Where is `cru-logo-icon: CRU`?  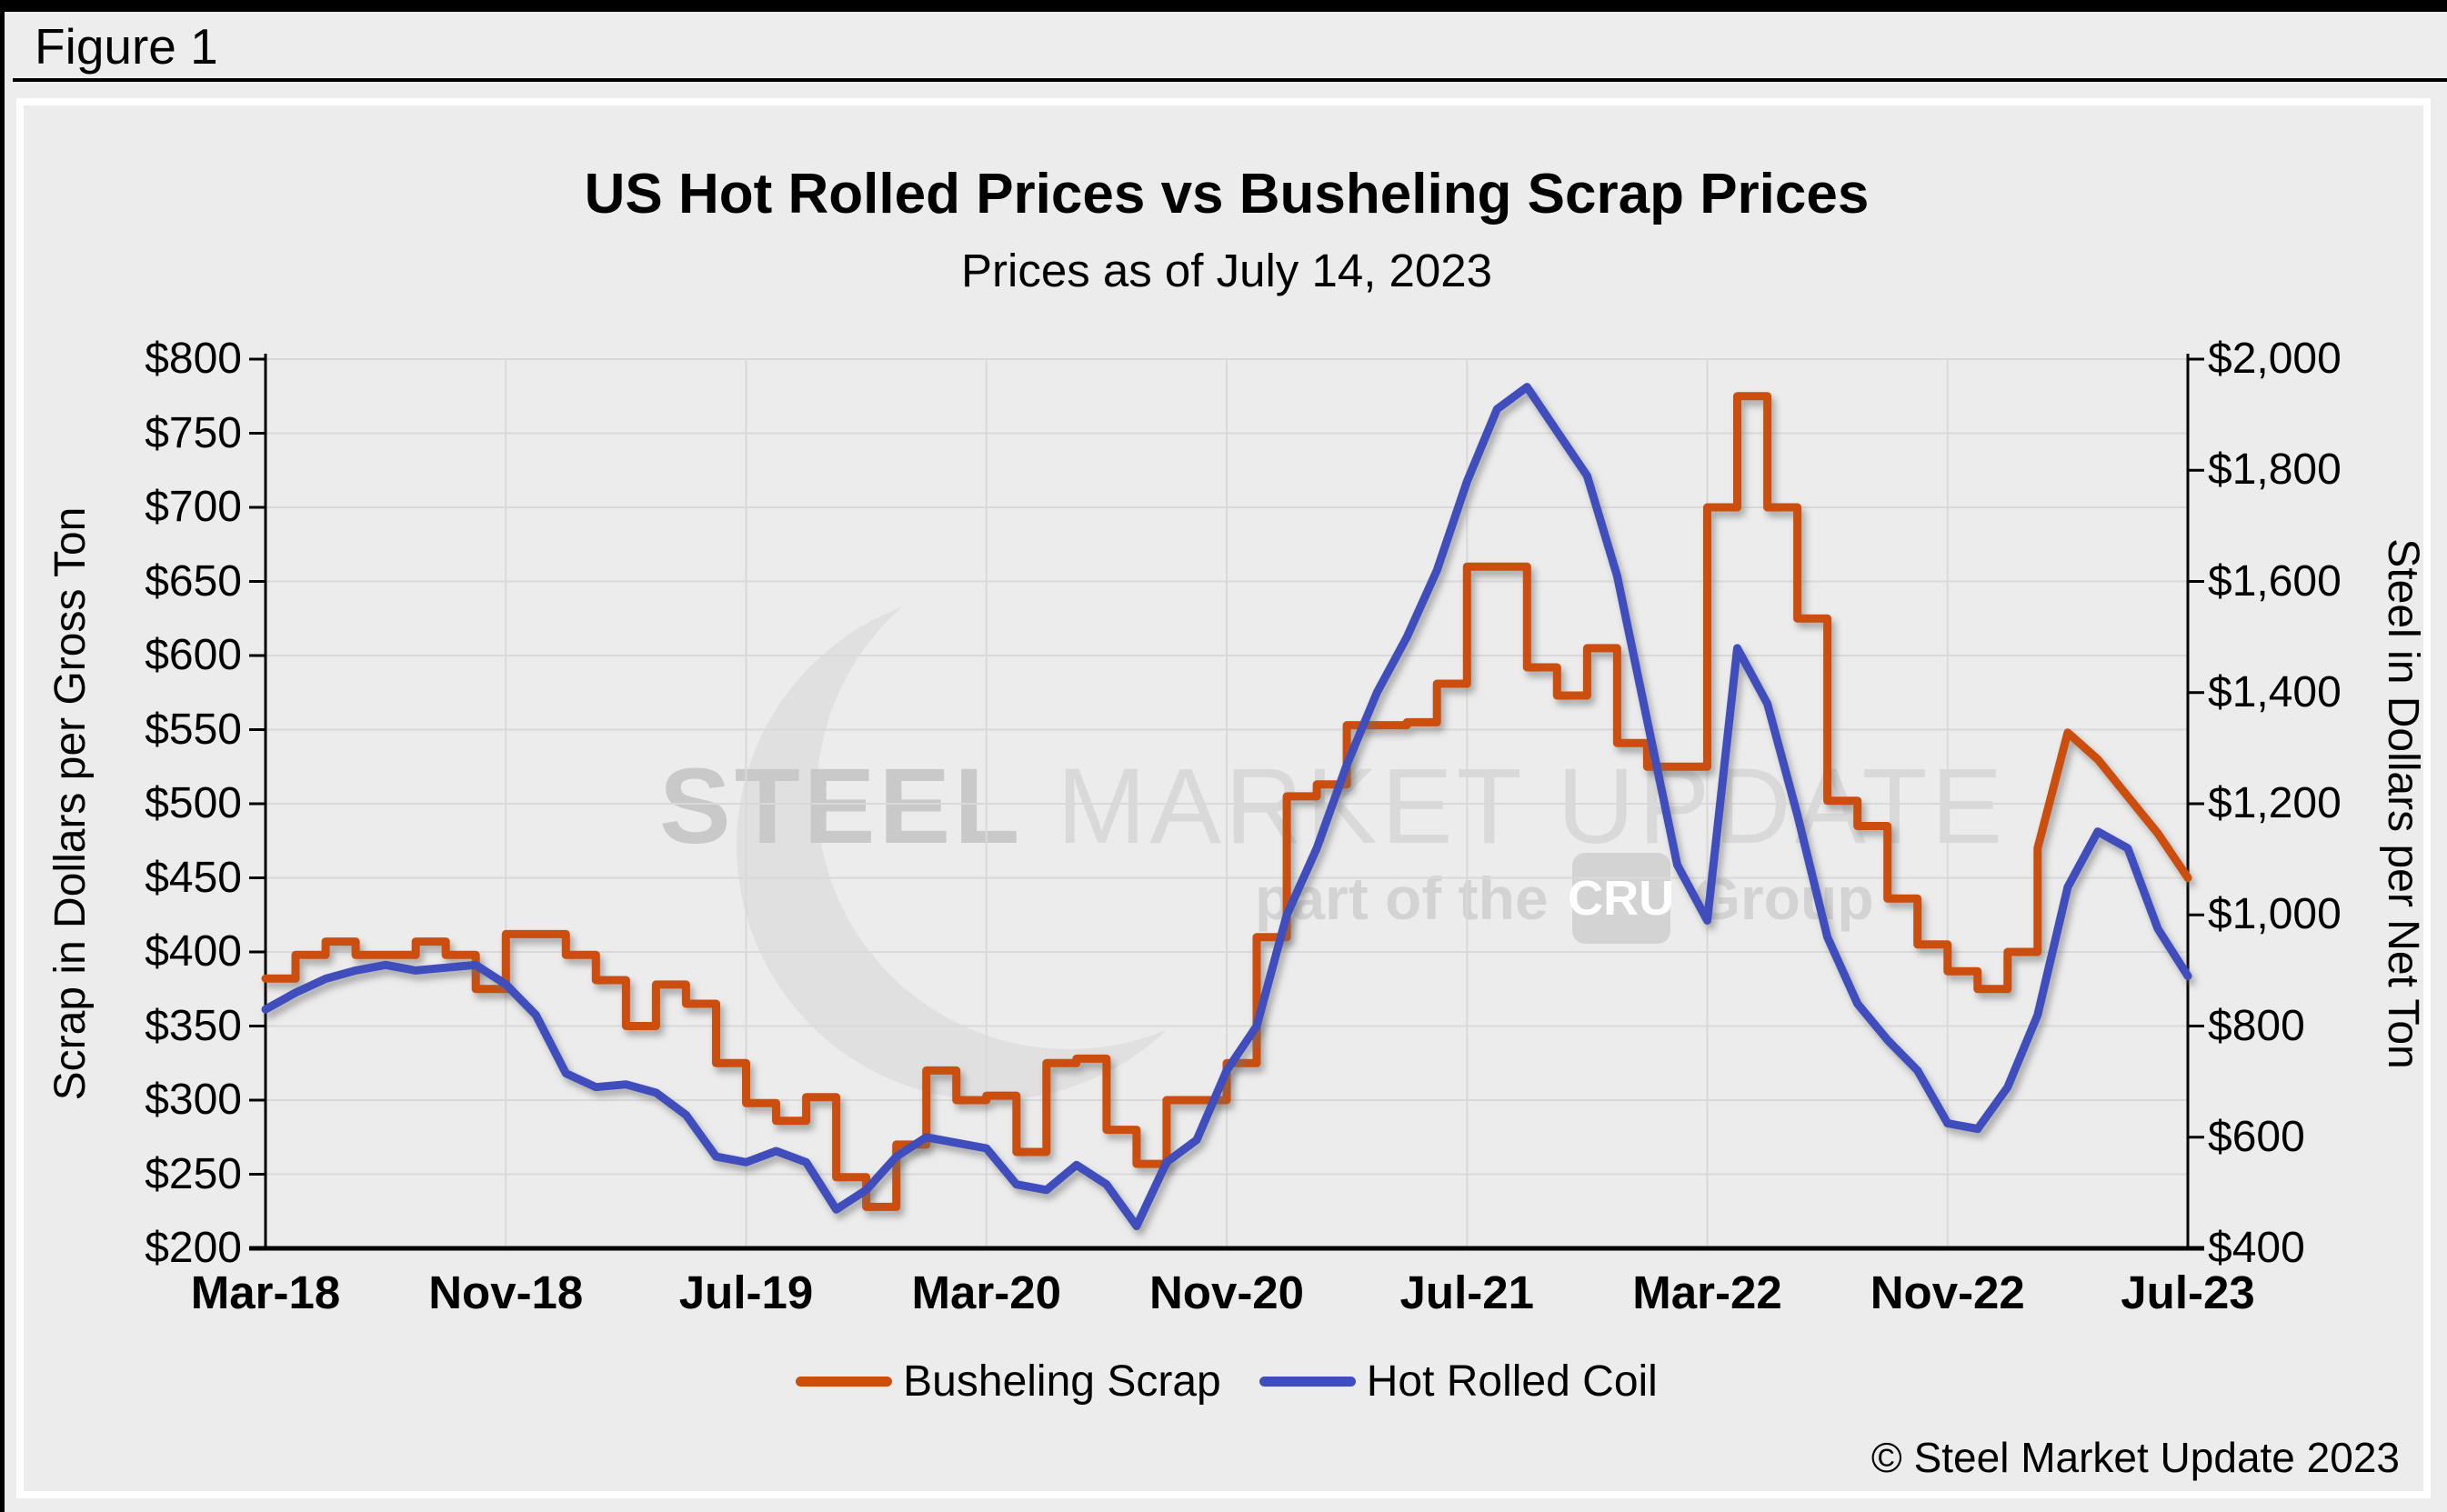 cru-logo-icon: CRU is located at coordinates (1621, 898).